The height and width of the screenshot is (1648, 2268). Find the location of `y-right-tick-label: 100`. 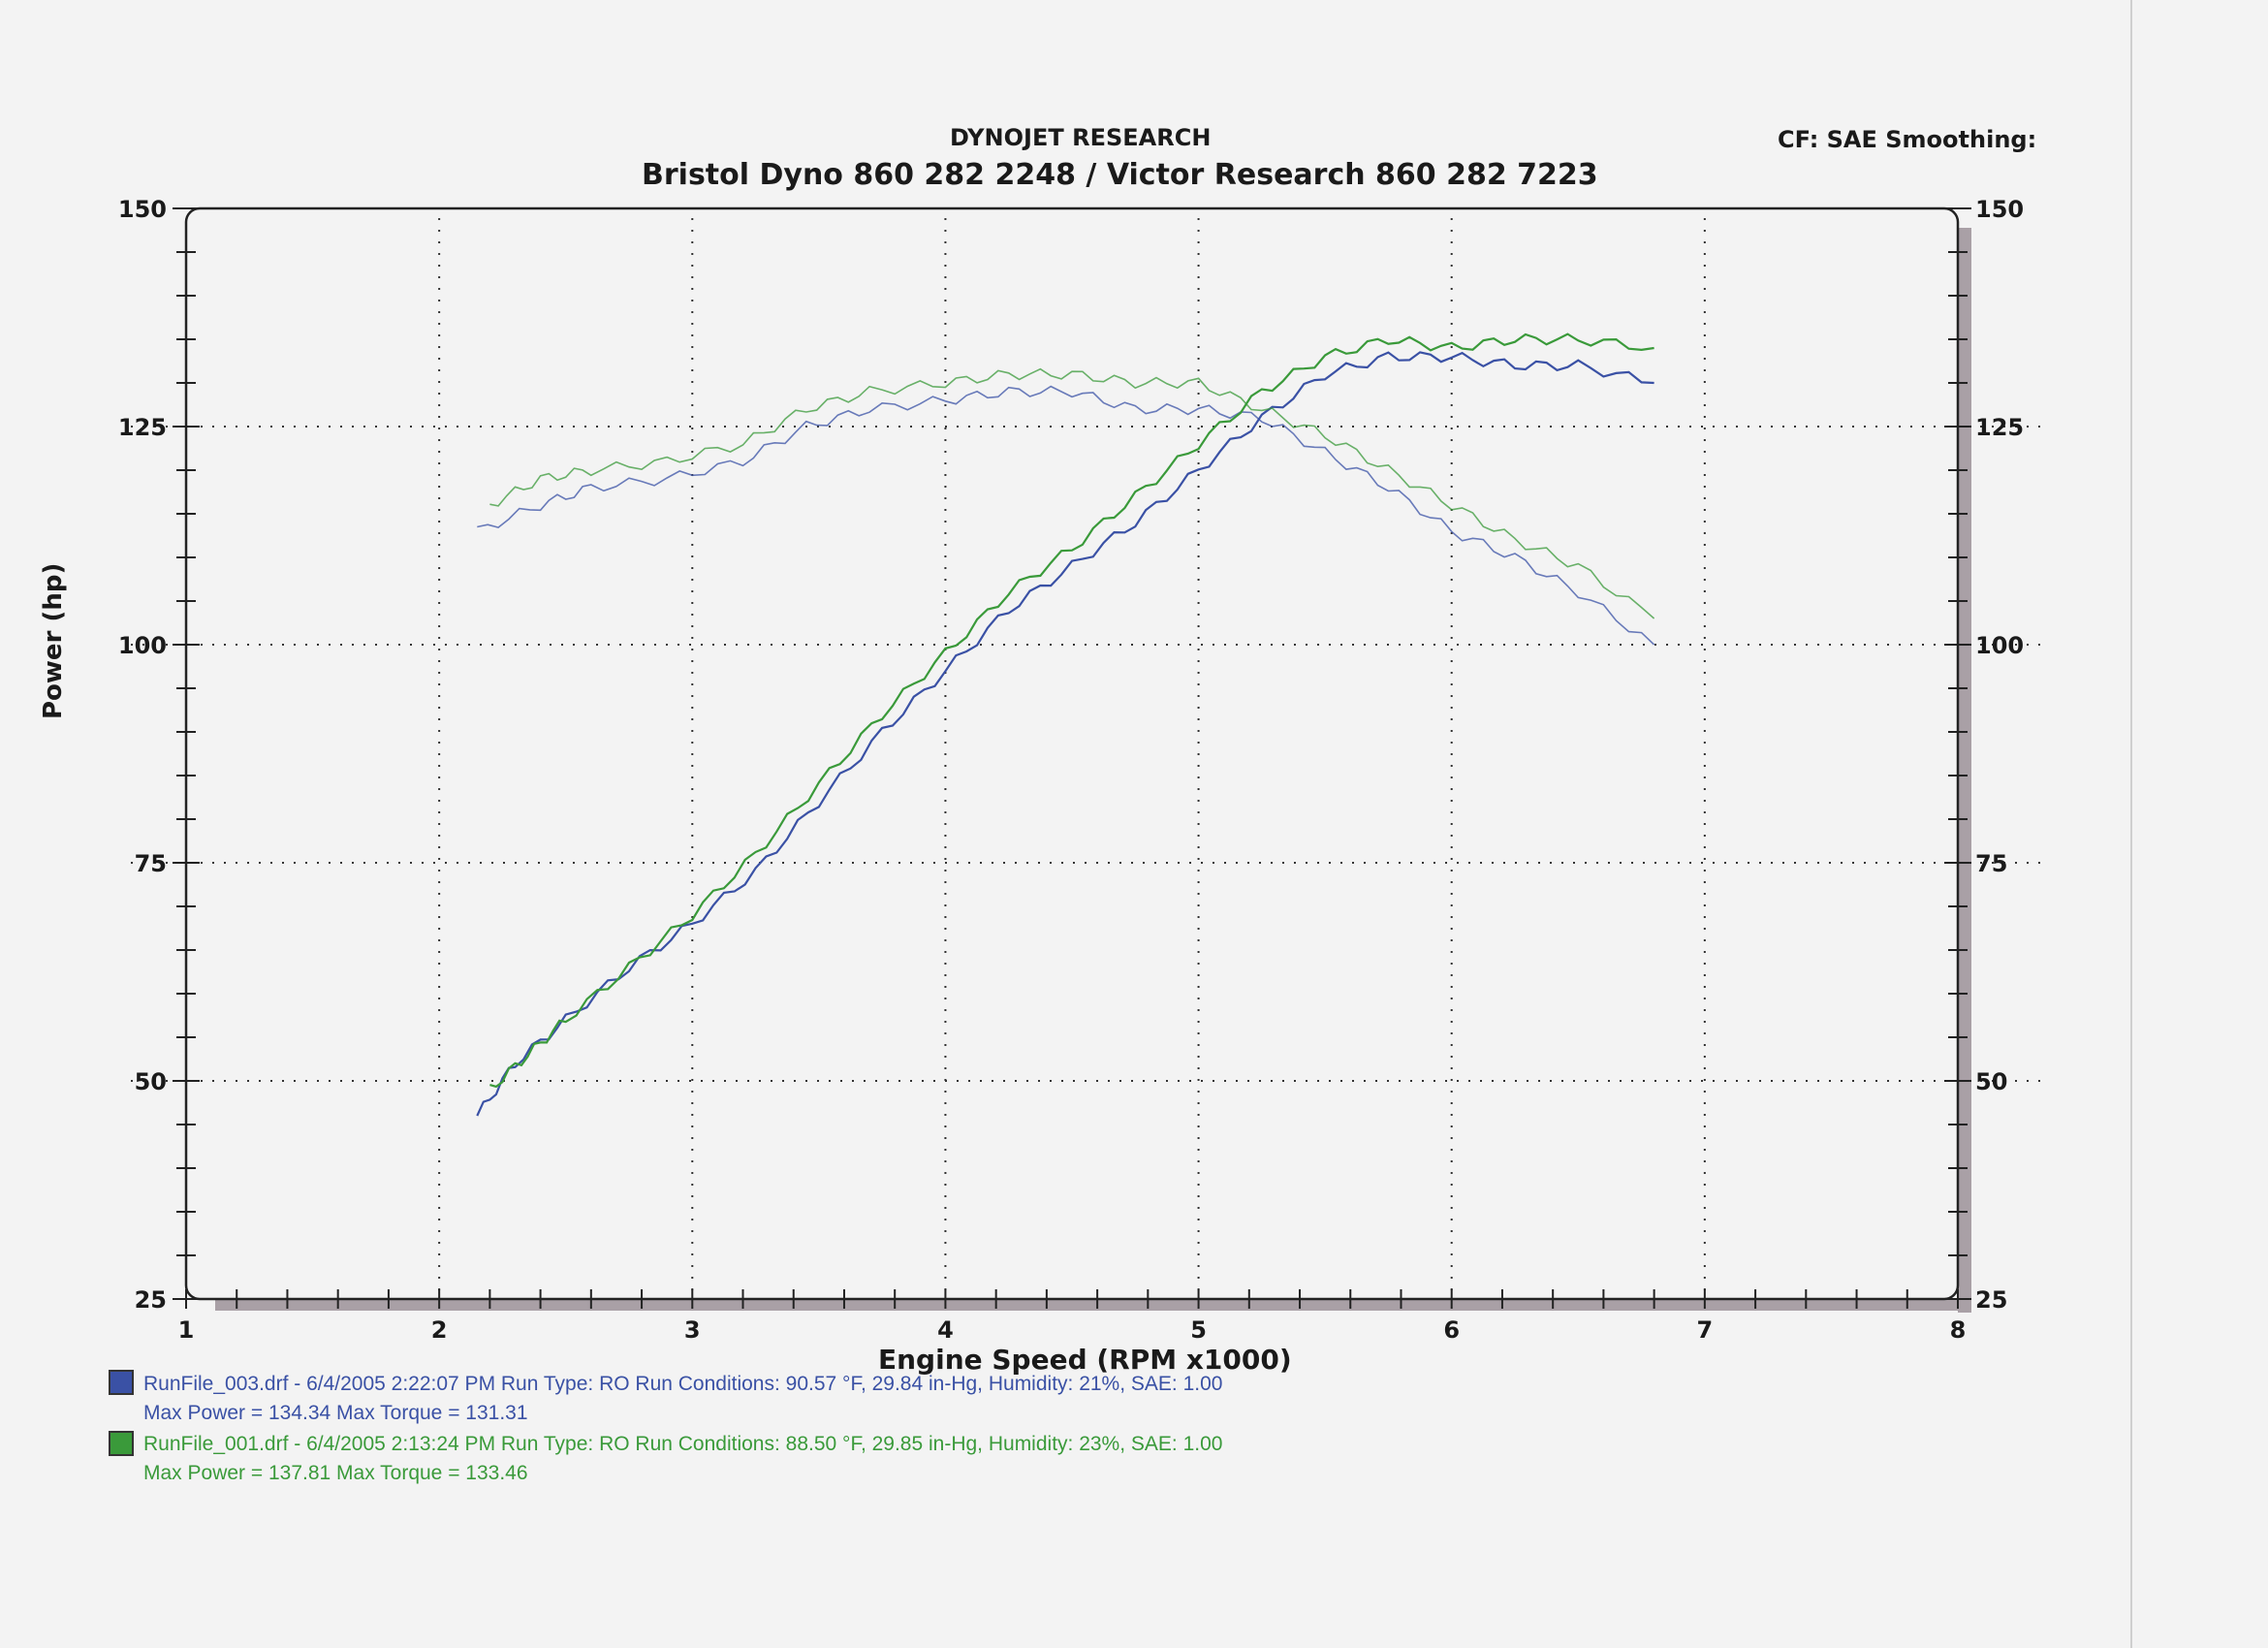

y-right-tick-label: 100 is located at coordinates (2000, 645).